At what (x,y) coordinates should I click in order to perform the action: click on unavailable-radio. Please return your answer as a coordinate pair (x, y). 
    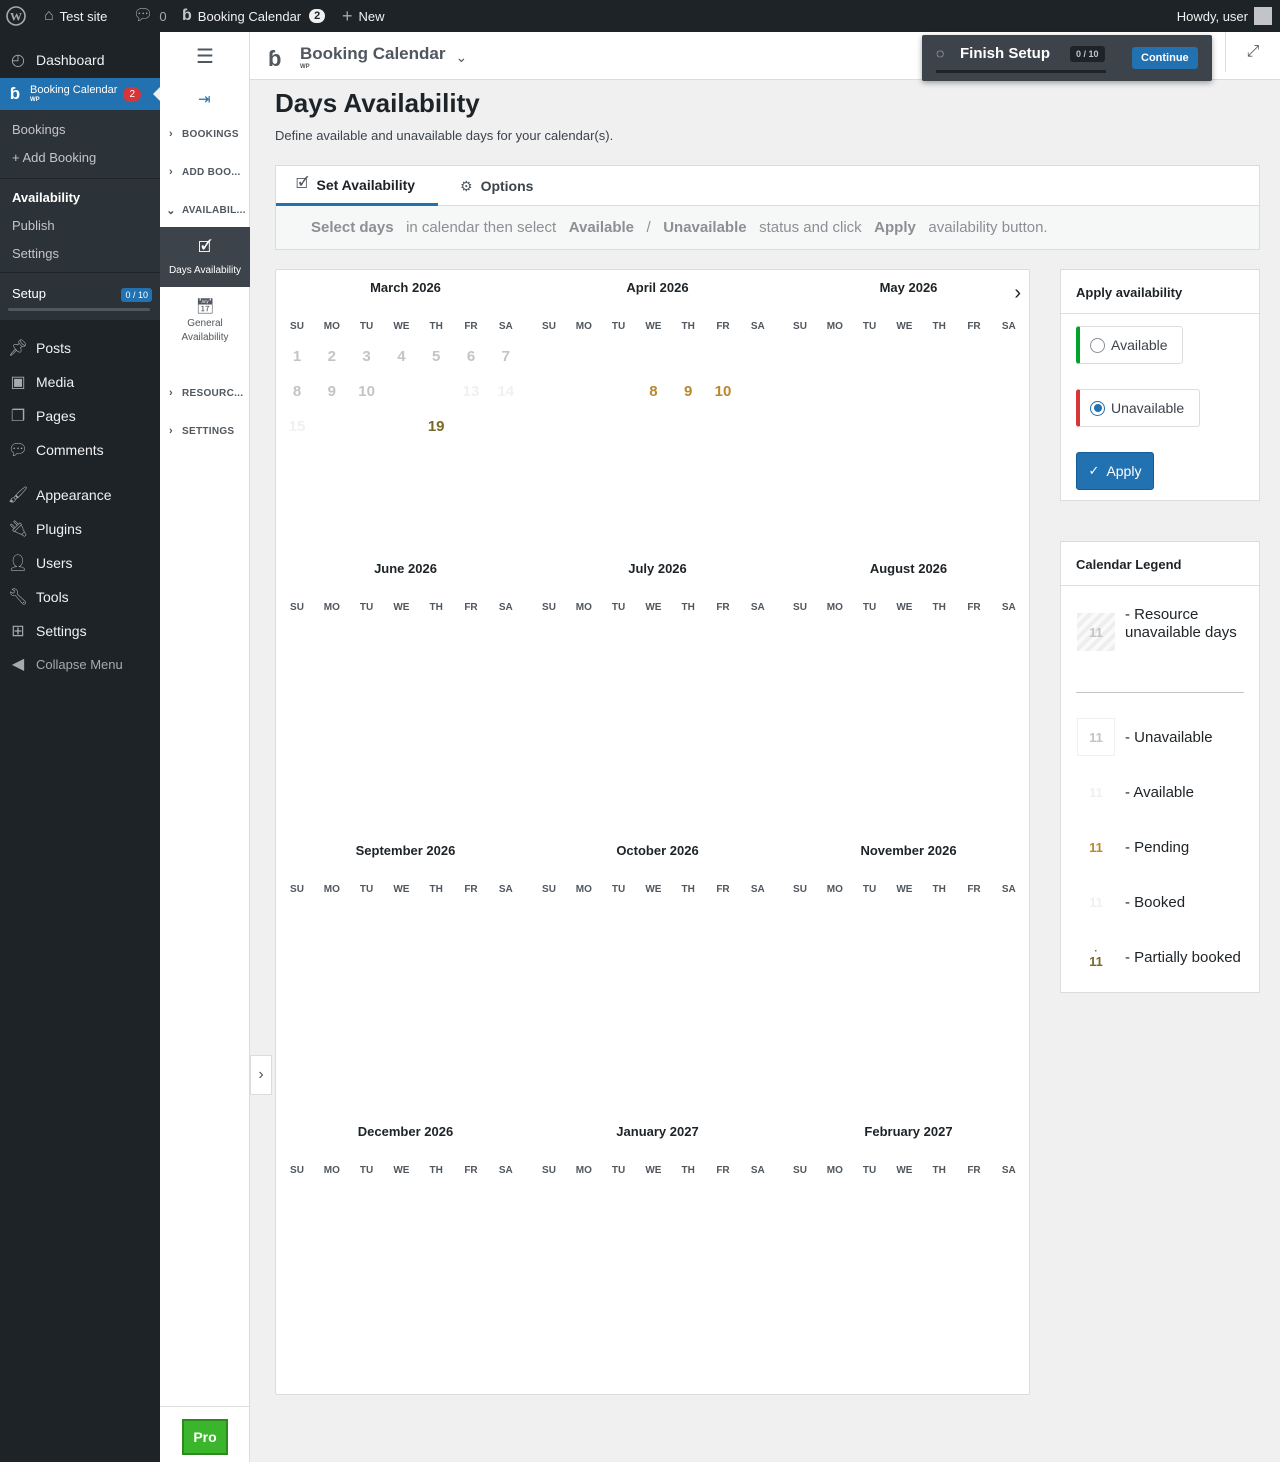
    Looking at the image, I should click on (1097, 408).